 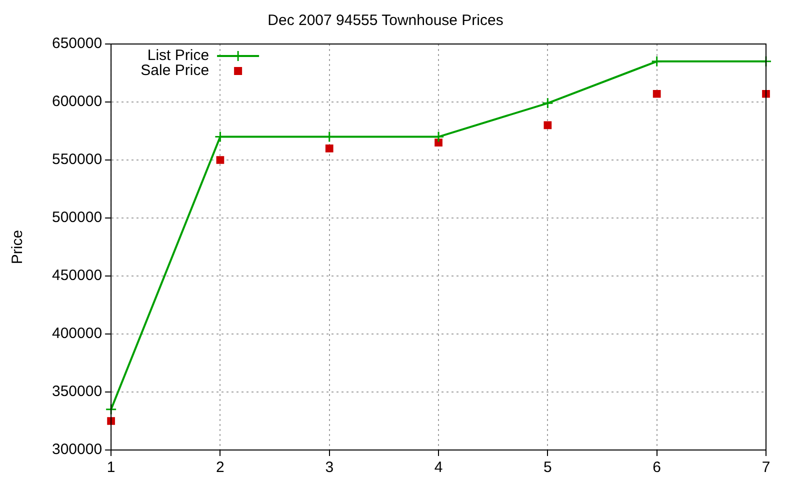 I want to click on y-tick-label: 550000, so click(x=77, y=159).